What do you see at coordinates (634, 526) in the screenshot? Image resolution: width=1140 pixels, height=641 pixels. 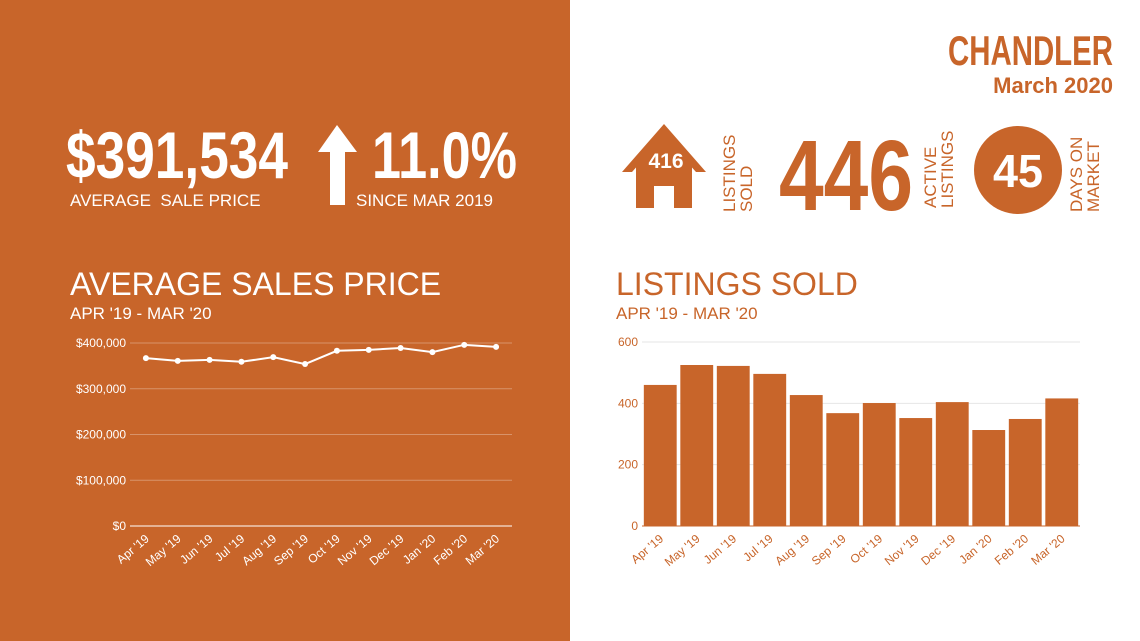 I see `y-tick-label: 0` at bounding box center [634, 526].